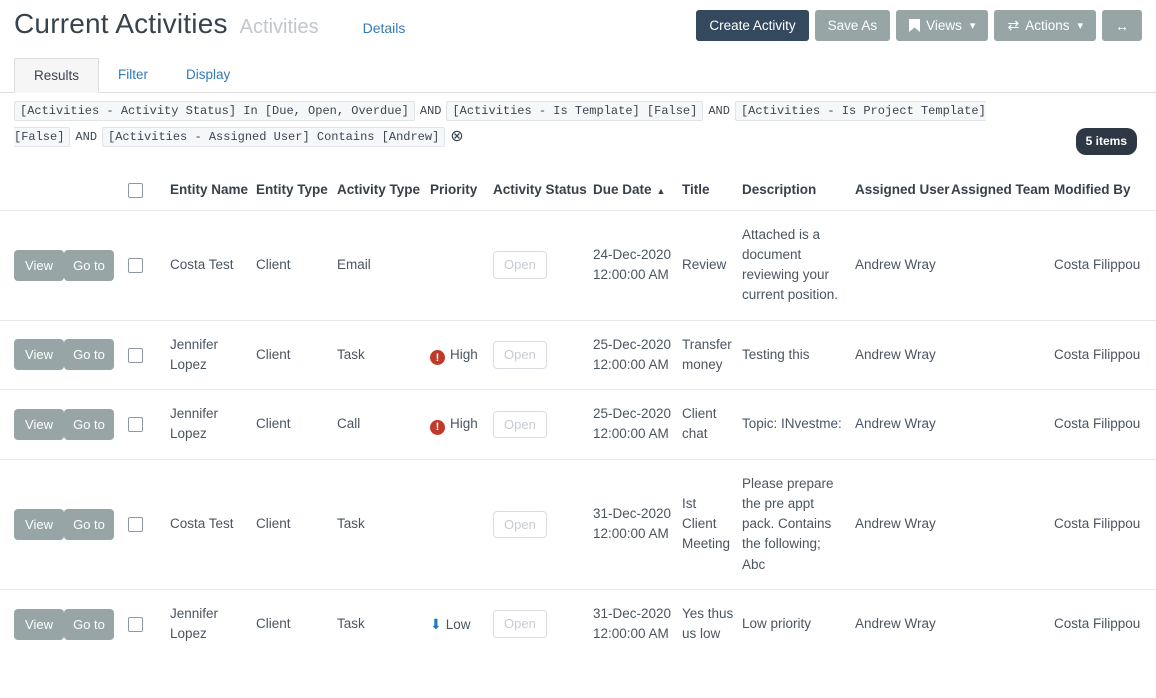  I want to click on tab-display: Display, so click(208, 74).